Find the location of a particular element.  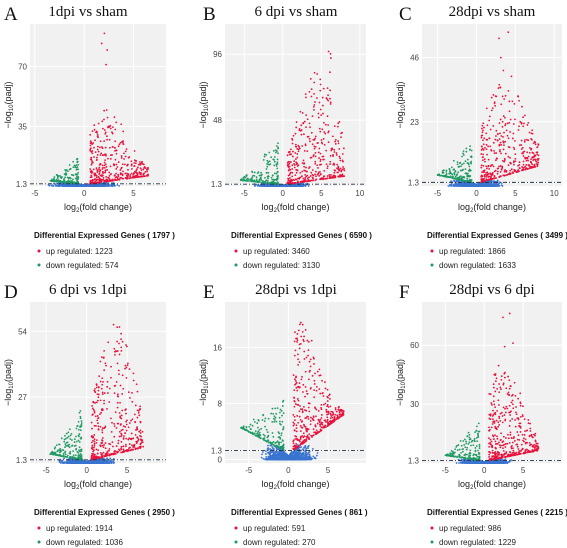

scatter-points is located at coordinates (292, 118).